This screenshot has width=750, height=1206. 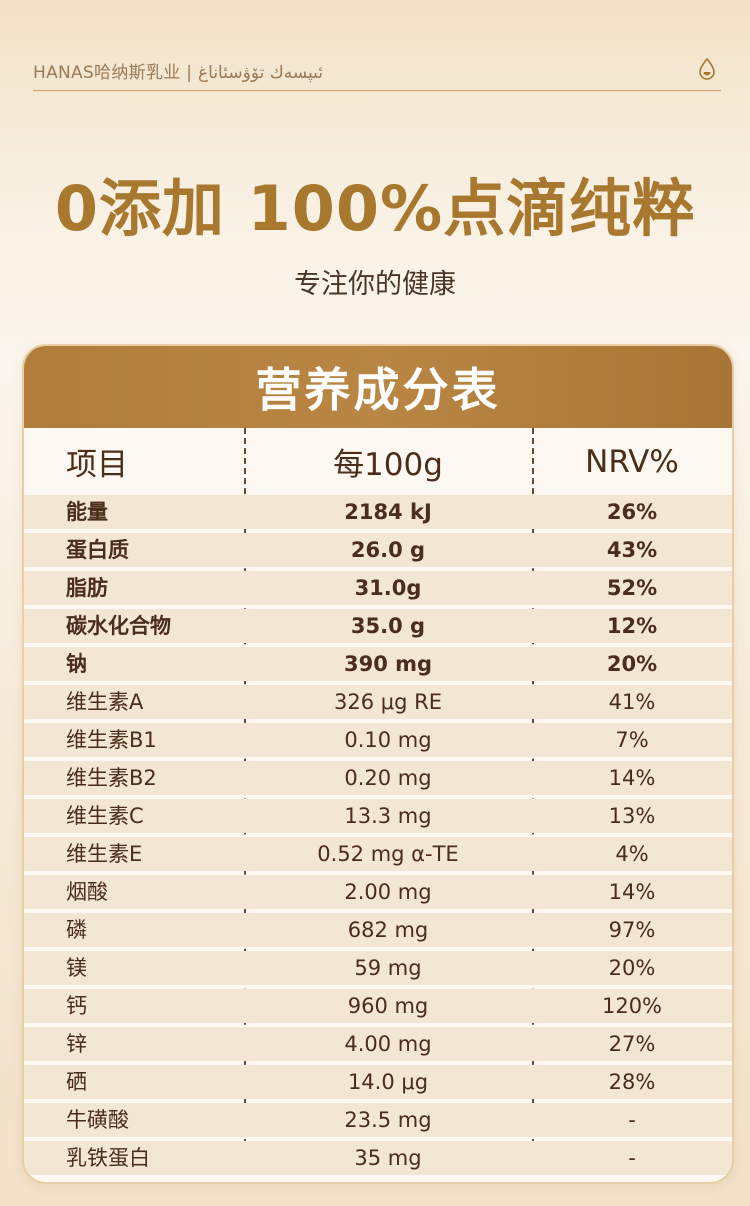 I want to click on row-item: 维生素E, so click(x=104, y=854).